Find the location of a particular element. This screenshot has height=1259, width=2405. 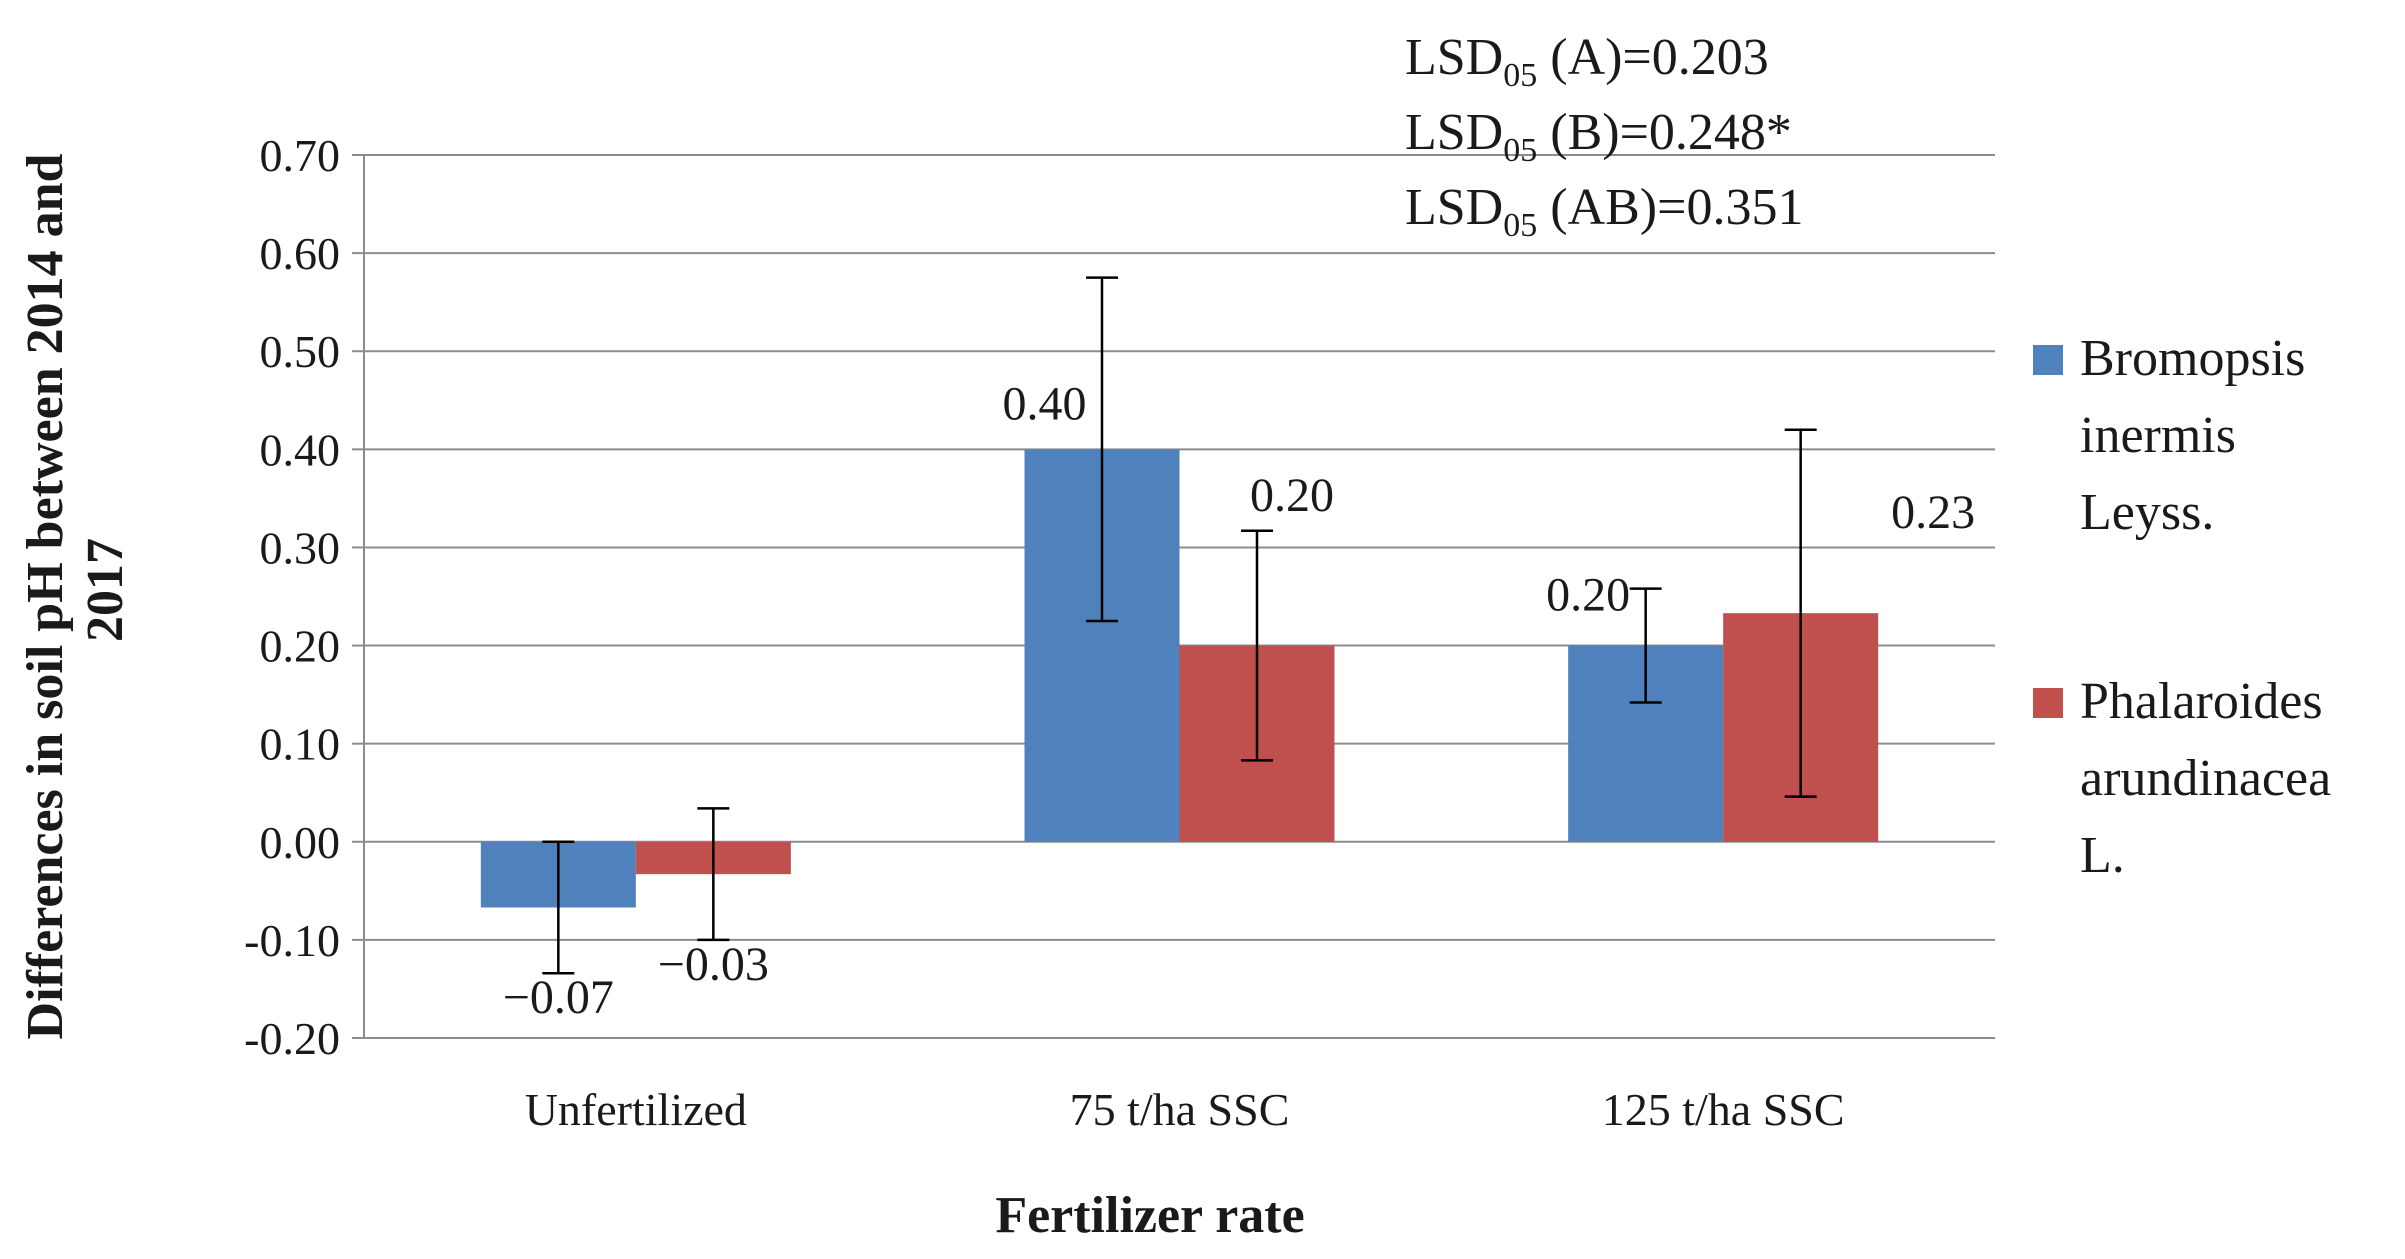

y-tick-label: 0.30 is located at coordinates (300, 547).